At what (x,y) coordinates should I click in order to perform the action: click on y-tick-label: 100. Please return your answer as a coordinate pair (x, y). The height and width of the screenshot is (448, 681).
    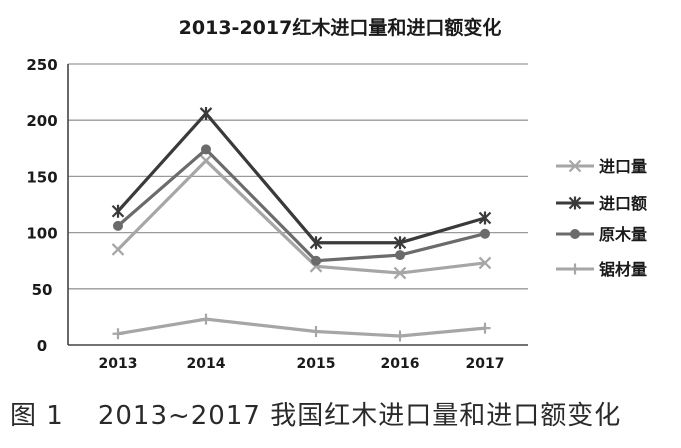
    Looking at the image, I should click on (41, 234).